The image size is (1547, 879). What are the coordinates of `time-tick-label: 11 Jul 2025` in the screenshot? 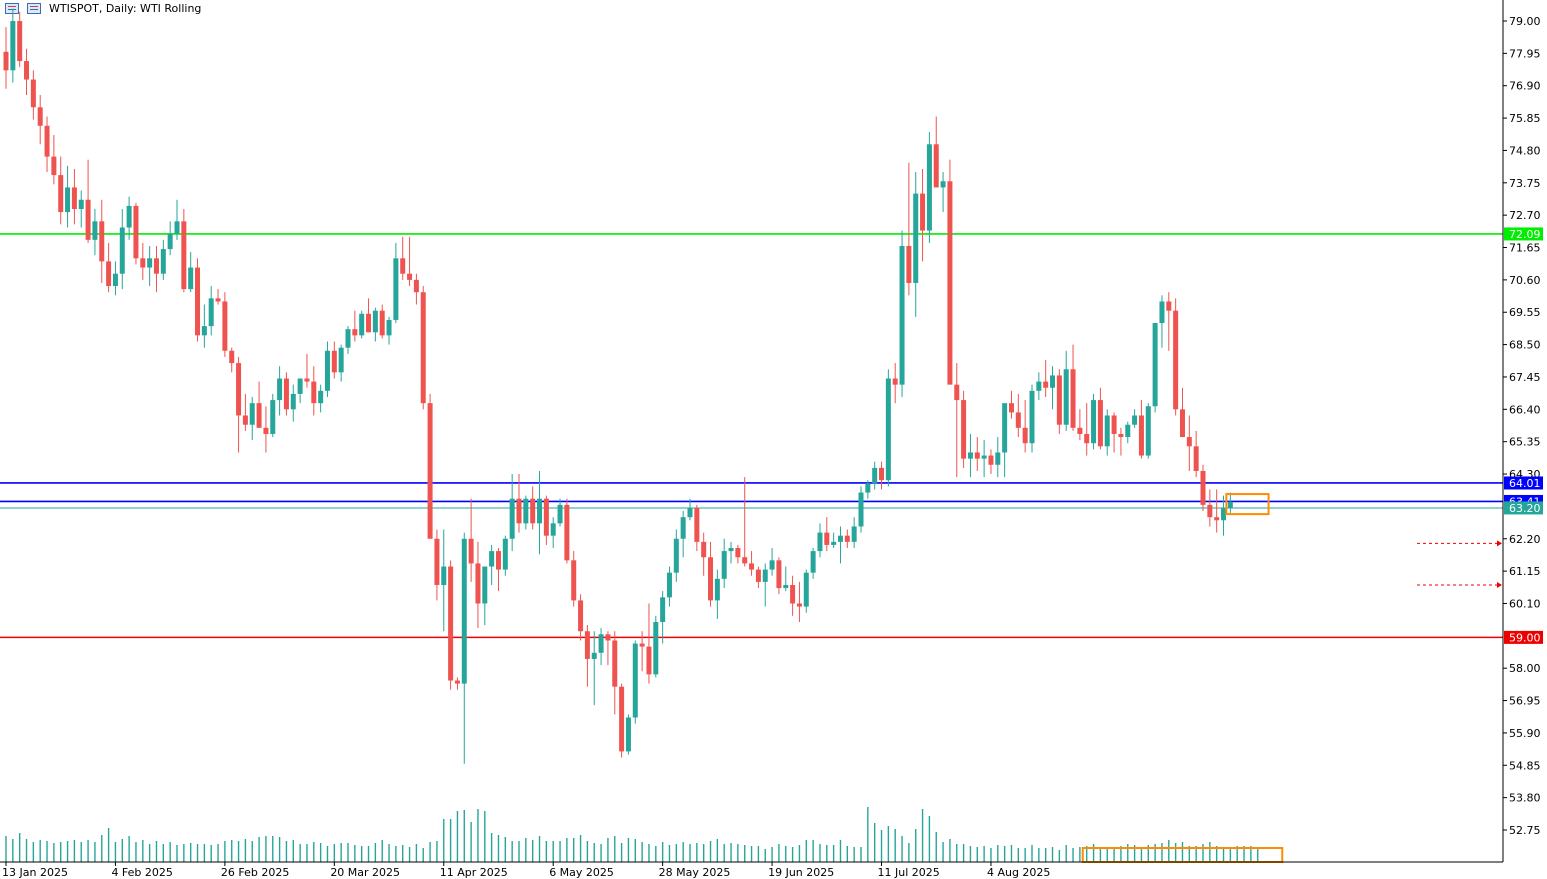 It's located at (909, 872).